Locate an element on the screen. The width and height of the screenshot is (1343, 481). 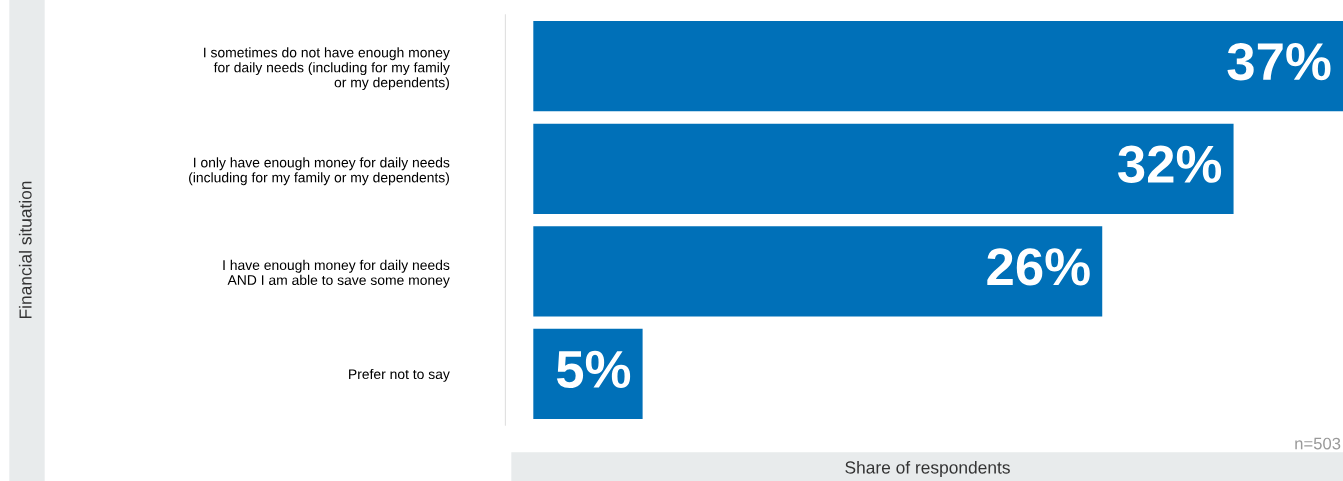
y-tick-label: Prefer not to say is located at coordinates (399, 375).